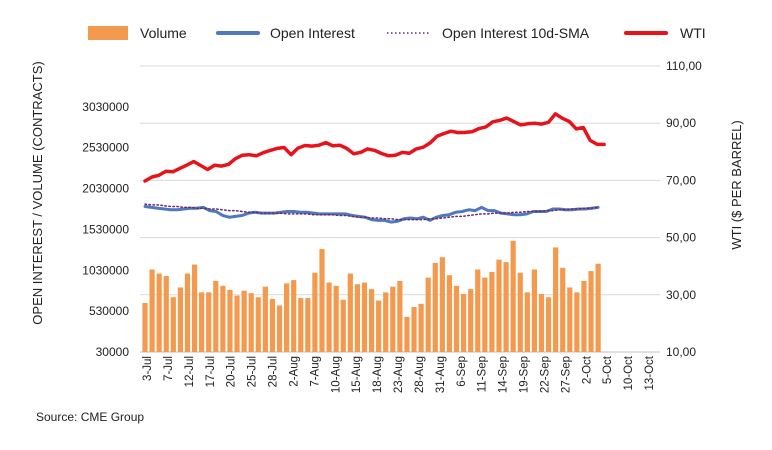 The height and width of the screenshot is (450, 772). Describe the element at coordinates (693, 33) in the screenshot. I see `legend-label: WTI` at that location.